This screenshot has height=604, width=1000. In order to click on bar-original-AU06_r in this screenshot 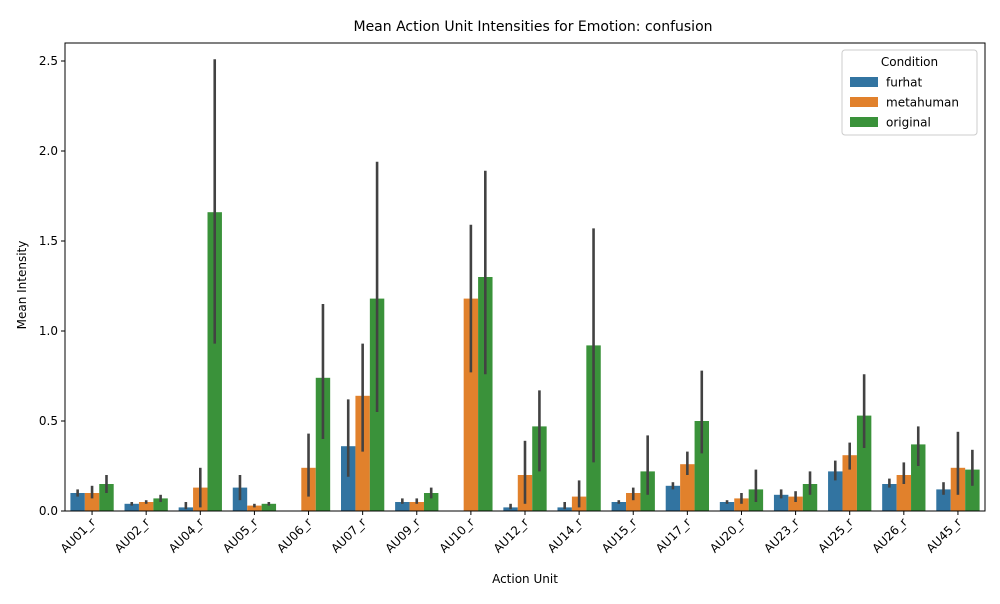, I will do `click(323, 444)`.